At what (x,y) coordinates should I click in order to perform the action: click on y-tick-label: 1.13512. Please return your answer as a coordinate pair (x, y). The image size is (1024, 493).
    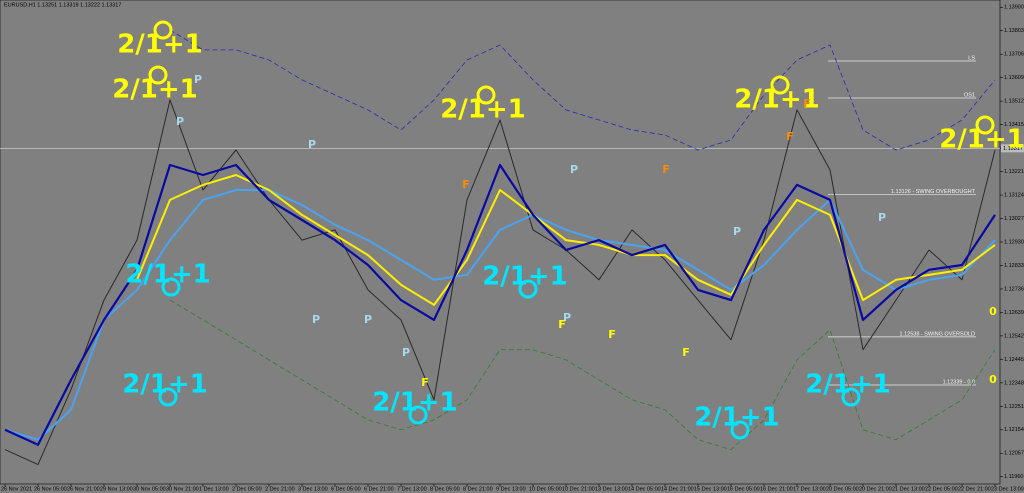
    Looking at the image, I should click on (1014, 102).